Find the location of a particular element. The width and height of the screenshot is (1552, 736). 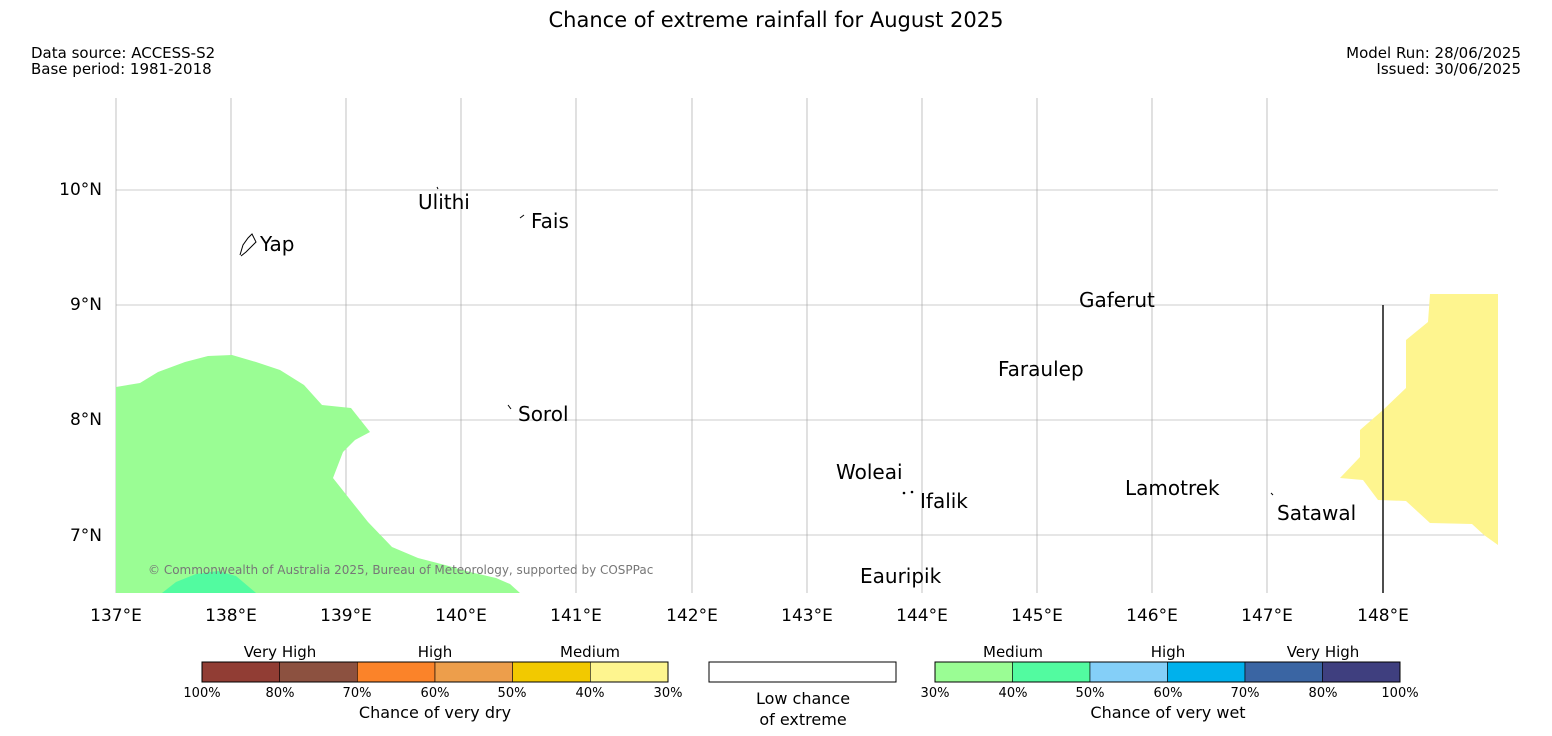

lon-label-146e: 146°E is located at coordinates (1152, 616).